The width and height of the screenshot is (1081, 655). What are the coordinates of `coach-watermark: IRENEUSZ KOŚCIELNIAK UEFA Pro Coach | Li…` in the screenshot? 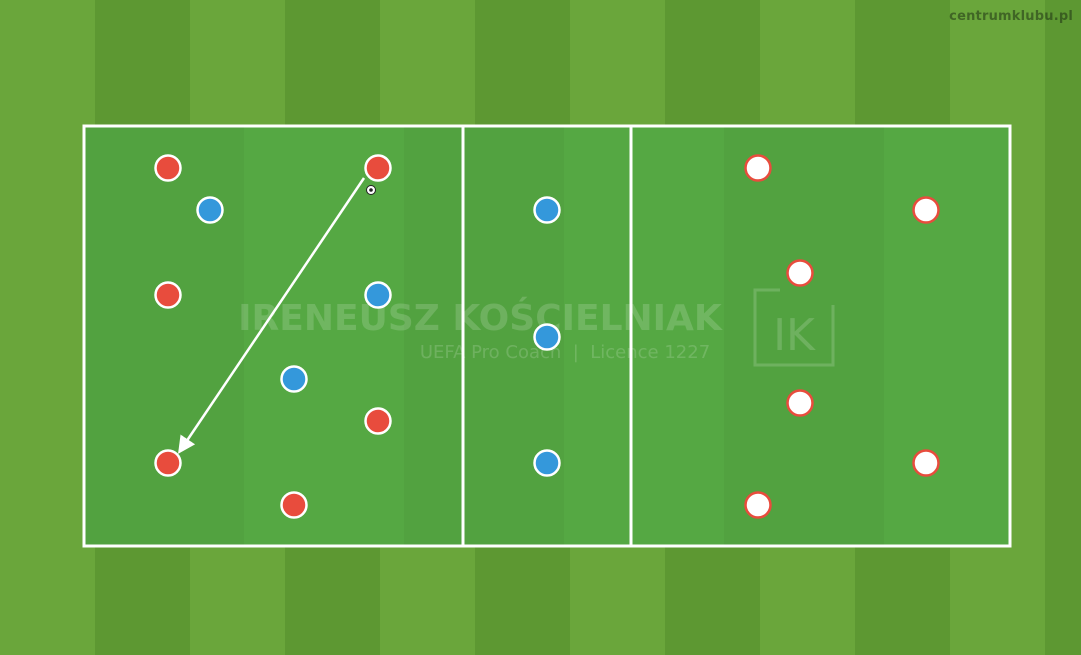 It's located at (536, 327).